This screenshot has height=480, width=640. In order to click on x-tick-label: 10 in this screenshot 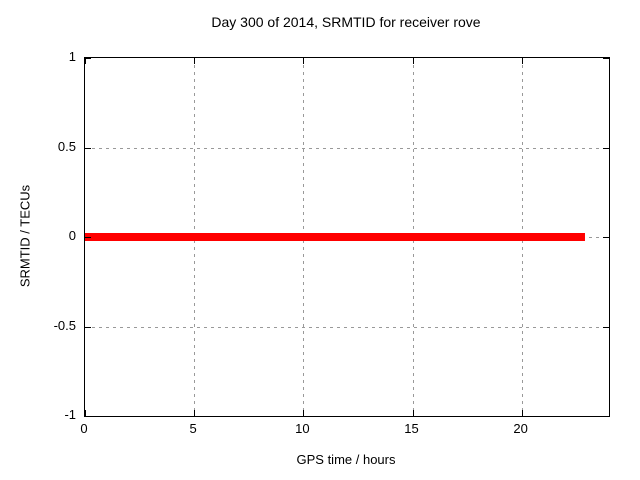, I will do `click(302, 428)`.